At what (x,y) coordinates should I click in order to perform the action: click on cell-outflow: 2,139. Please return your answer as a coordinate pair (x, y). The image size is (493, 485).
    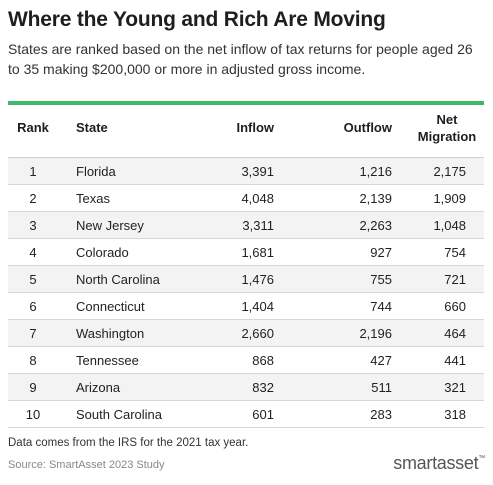
    Looking at the image, I should click on (351, 198).